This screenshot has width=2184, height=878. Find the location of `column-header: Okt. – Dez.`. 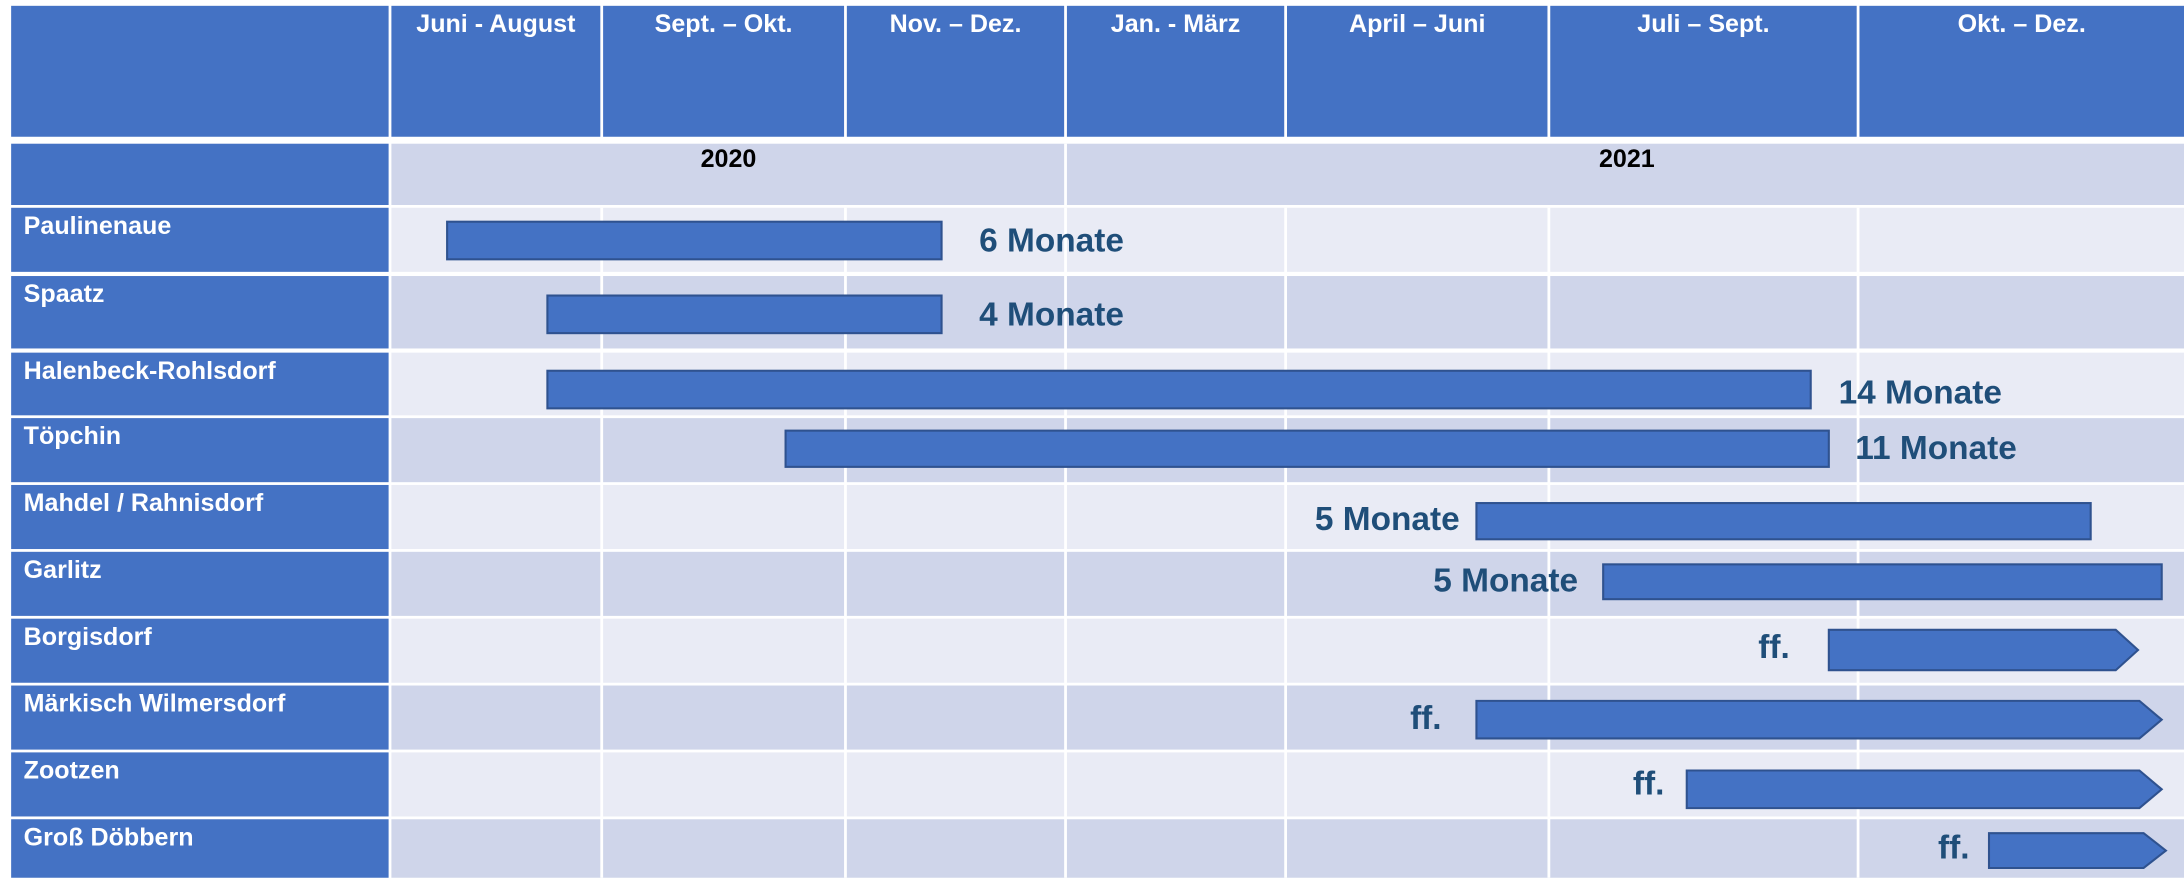

column-header: Okt. – Dez. is located at coordinates (2022, 24).